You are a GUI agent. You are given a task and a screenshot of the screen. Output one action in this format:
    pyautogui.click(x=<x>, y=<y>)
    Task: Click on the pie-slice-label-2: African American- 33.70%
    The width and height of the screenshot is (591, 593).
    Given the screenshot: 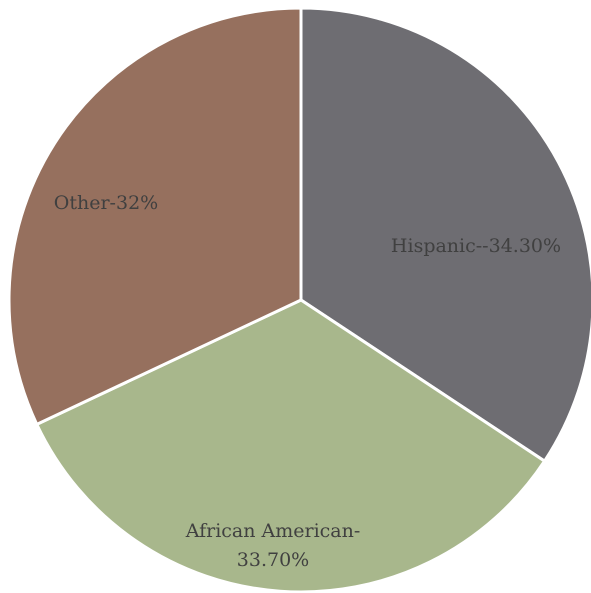 What is the action you would take?
    pyautogui.click(x=273, y=545)
    